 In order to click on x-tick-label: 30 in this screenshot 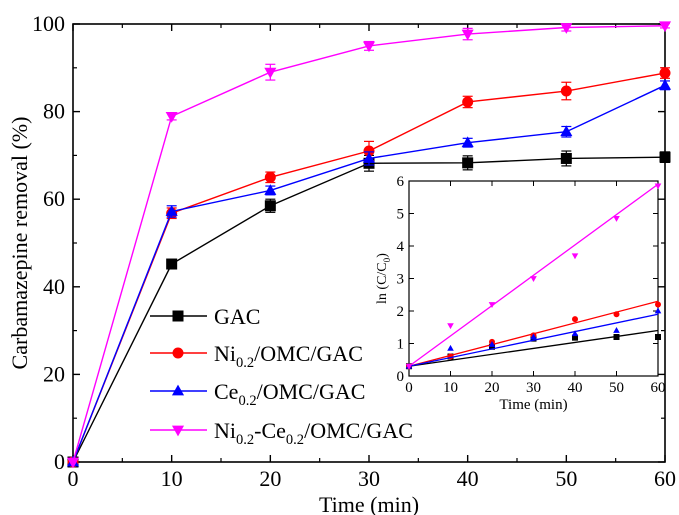, I will do `click(369, 478)`.